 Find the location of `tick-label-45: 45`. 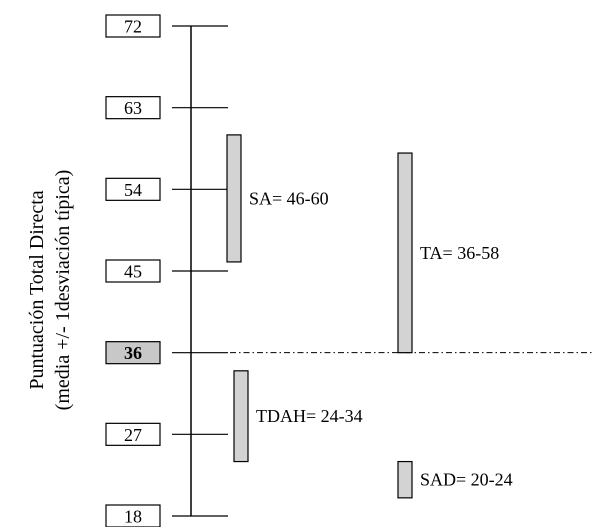

tick-label-45: 45 is located at coordinates (133, 272).